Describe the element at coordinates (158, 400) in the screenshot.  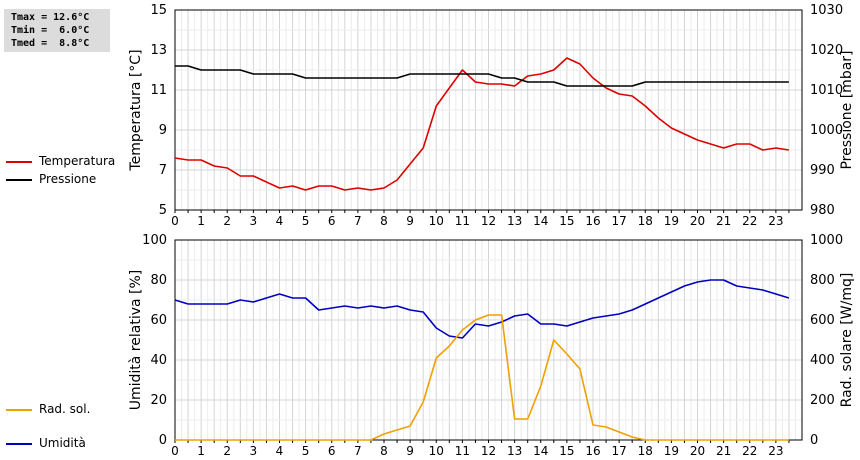
I see `y-tick-label-left: 20` at that location.